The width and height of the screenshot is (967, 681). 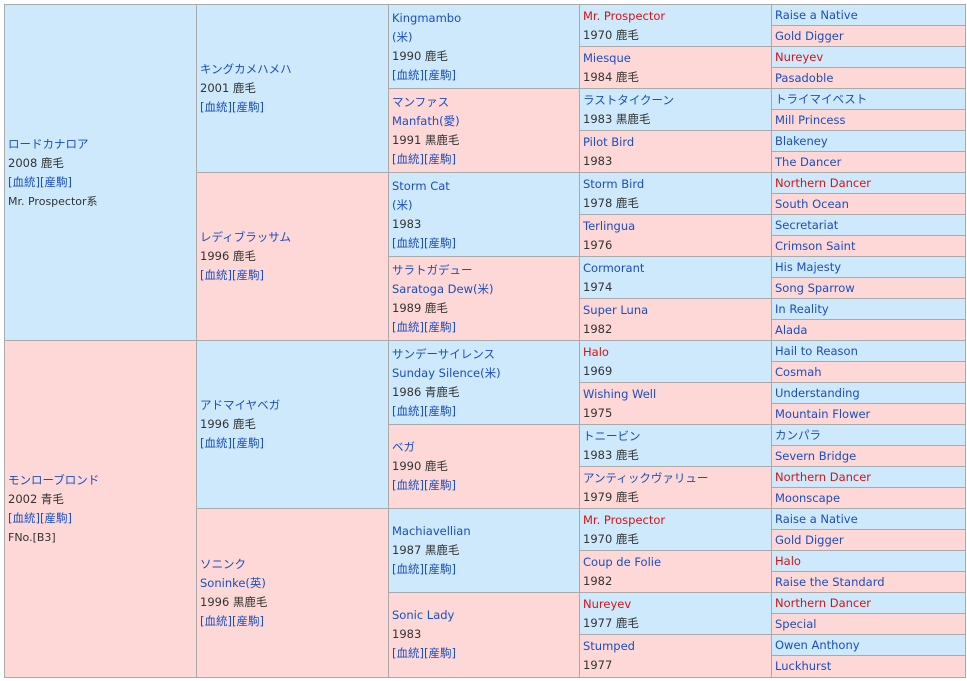 What do you see at coordinates (427, 17) in the screenshot?
I see `horse-name-link: Kingmambo` at bounding box center [427, 17].